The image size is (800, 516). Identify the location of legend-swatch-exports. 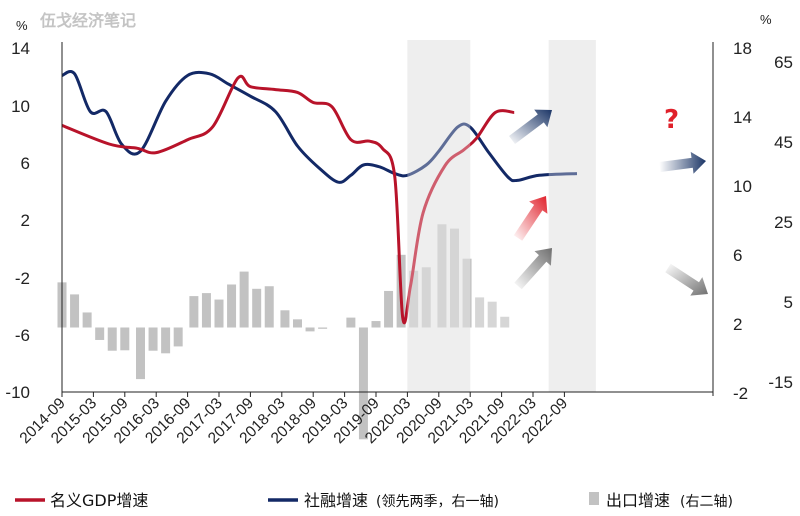
(594, 498).